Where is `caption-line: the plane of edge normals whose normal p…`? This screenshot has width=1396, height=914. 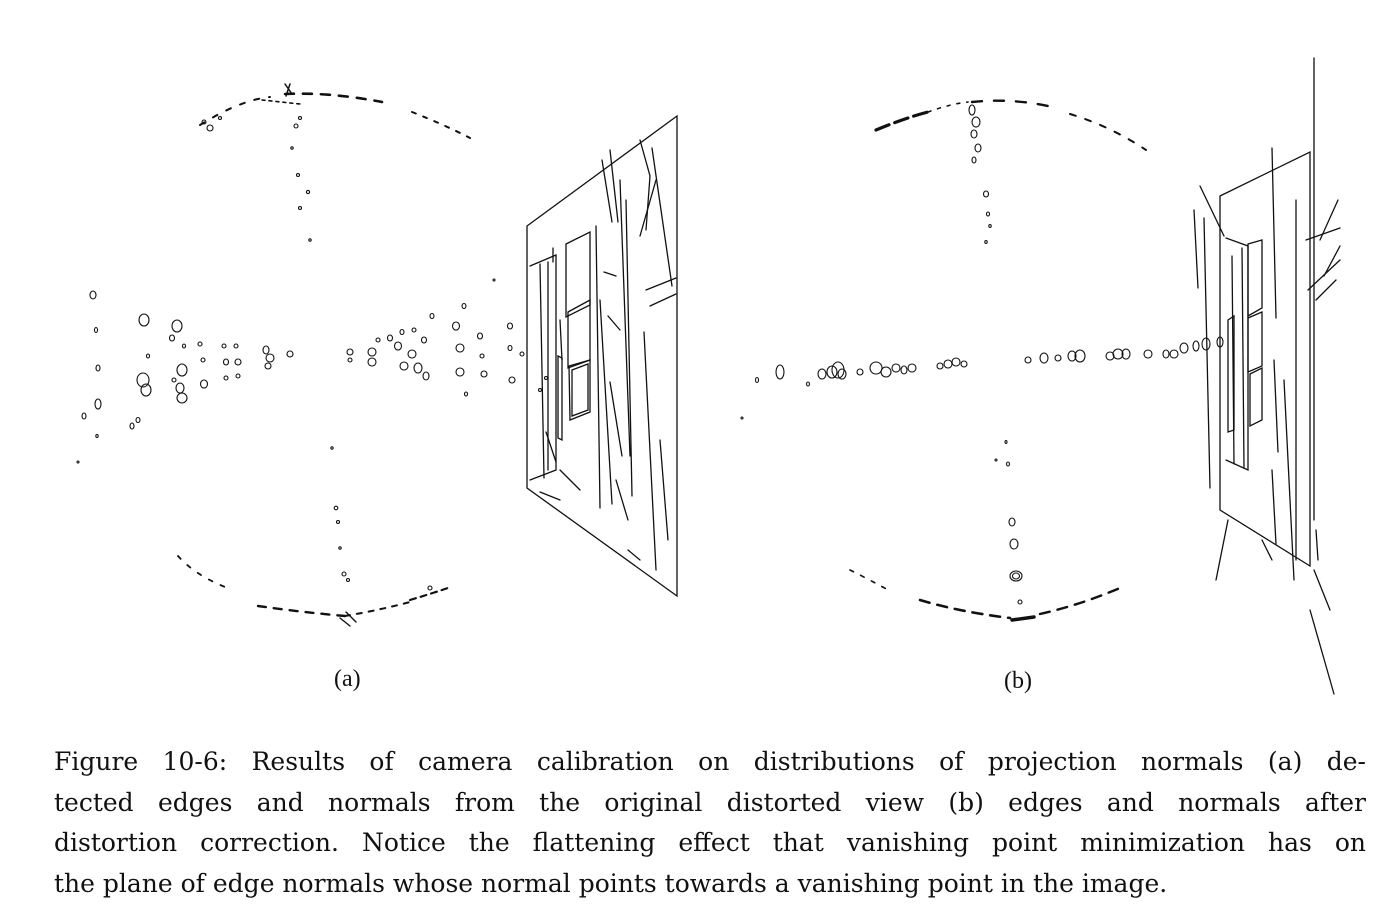
caption-line: the plane of edge normals whose normal p… is located at coordinates (611, 883).